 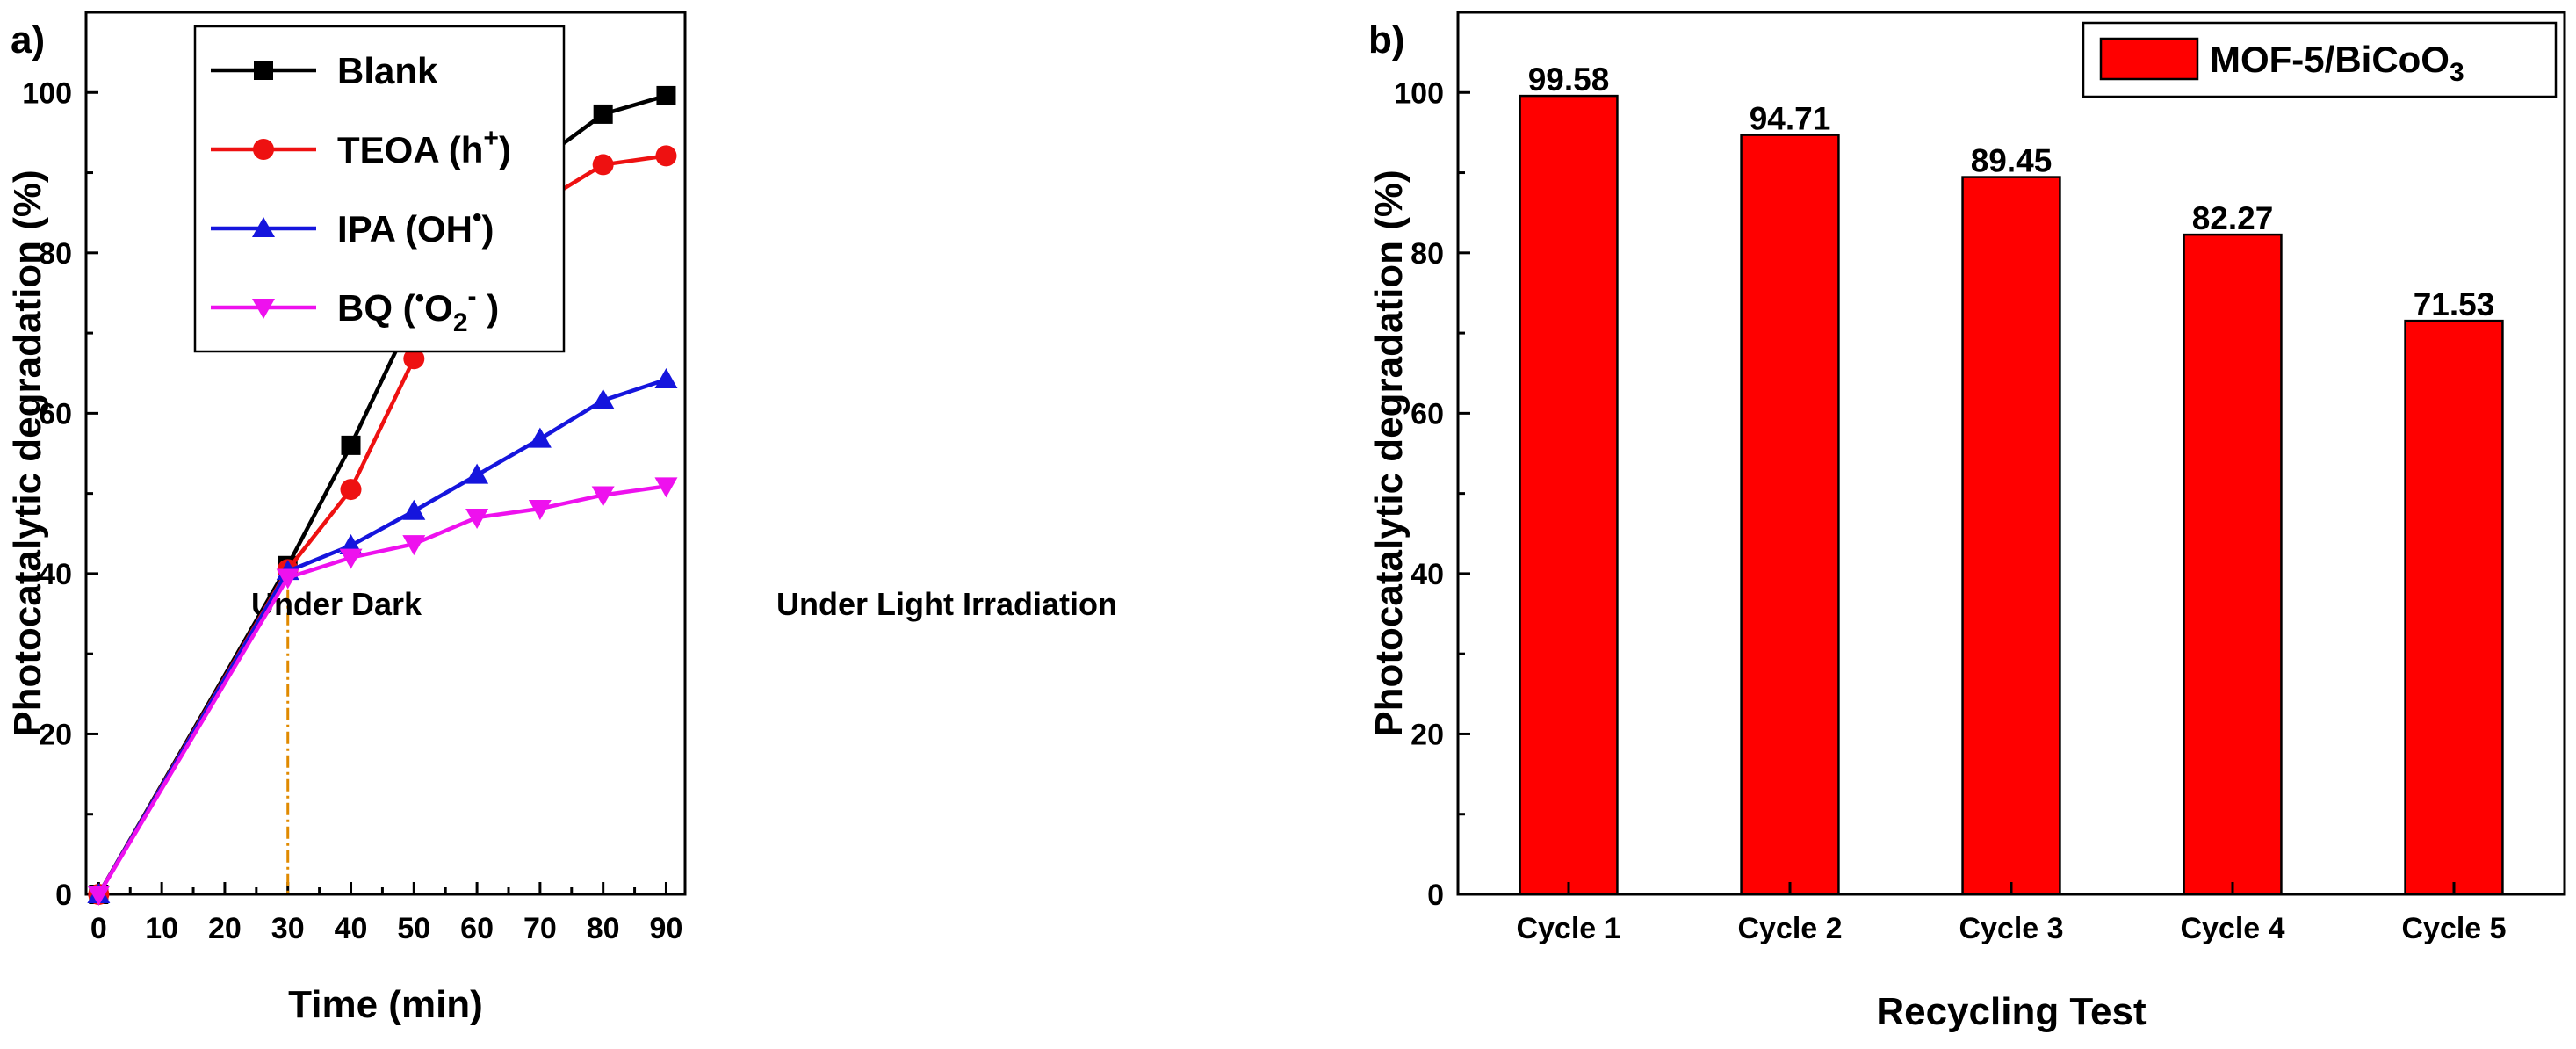 What do you see at coordinates (385, 1004) in the screenshot?
I see `x-axis-title: Time (min)` at bounding box center [385, 1004].